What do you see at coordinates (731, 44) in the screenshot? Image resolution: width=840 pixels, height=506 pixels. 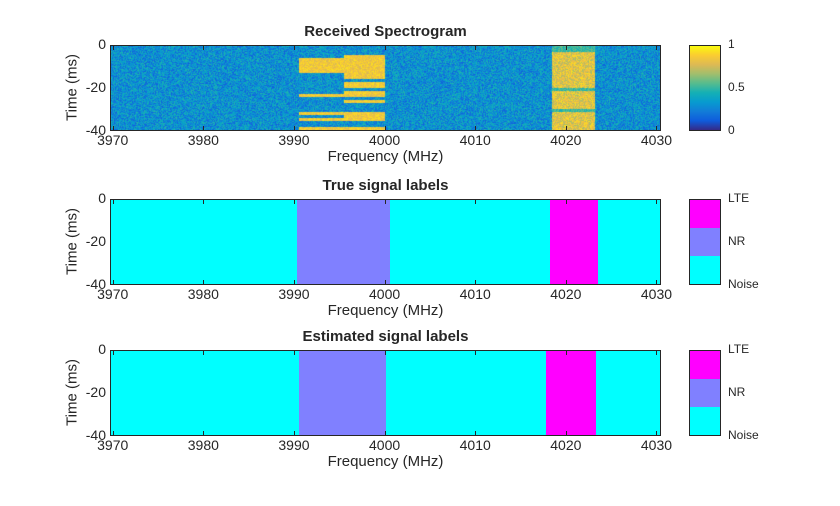 I see `colorbar-tick-label: 1` at bounding box center [731, 44].